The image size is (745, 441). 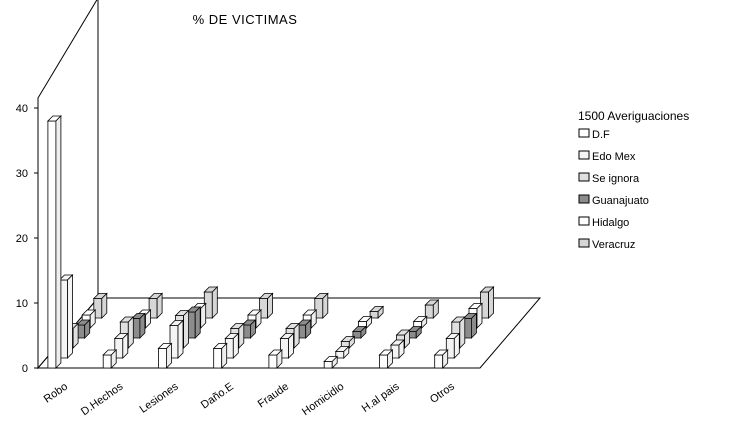 I want to click on y-axis-ticks: 0 10 20 30 40, so click(x=27, y=239).